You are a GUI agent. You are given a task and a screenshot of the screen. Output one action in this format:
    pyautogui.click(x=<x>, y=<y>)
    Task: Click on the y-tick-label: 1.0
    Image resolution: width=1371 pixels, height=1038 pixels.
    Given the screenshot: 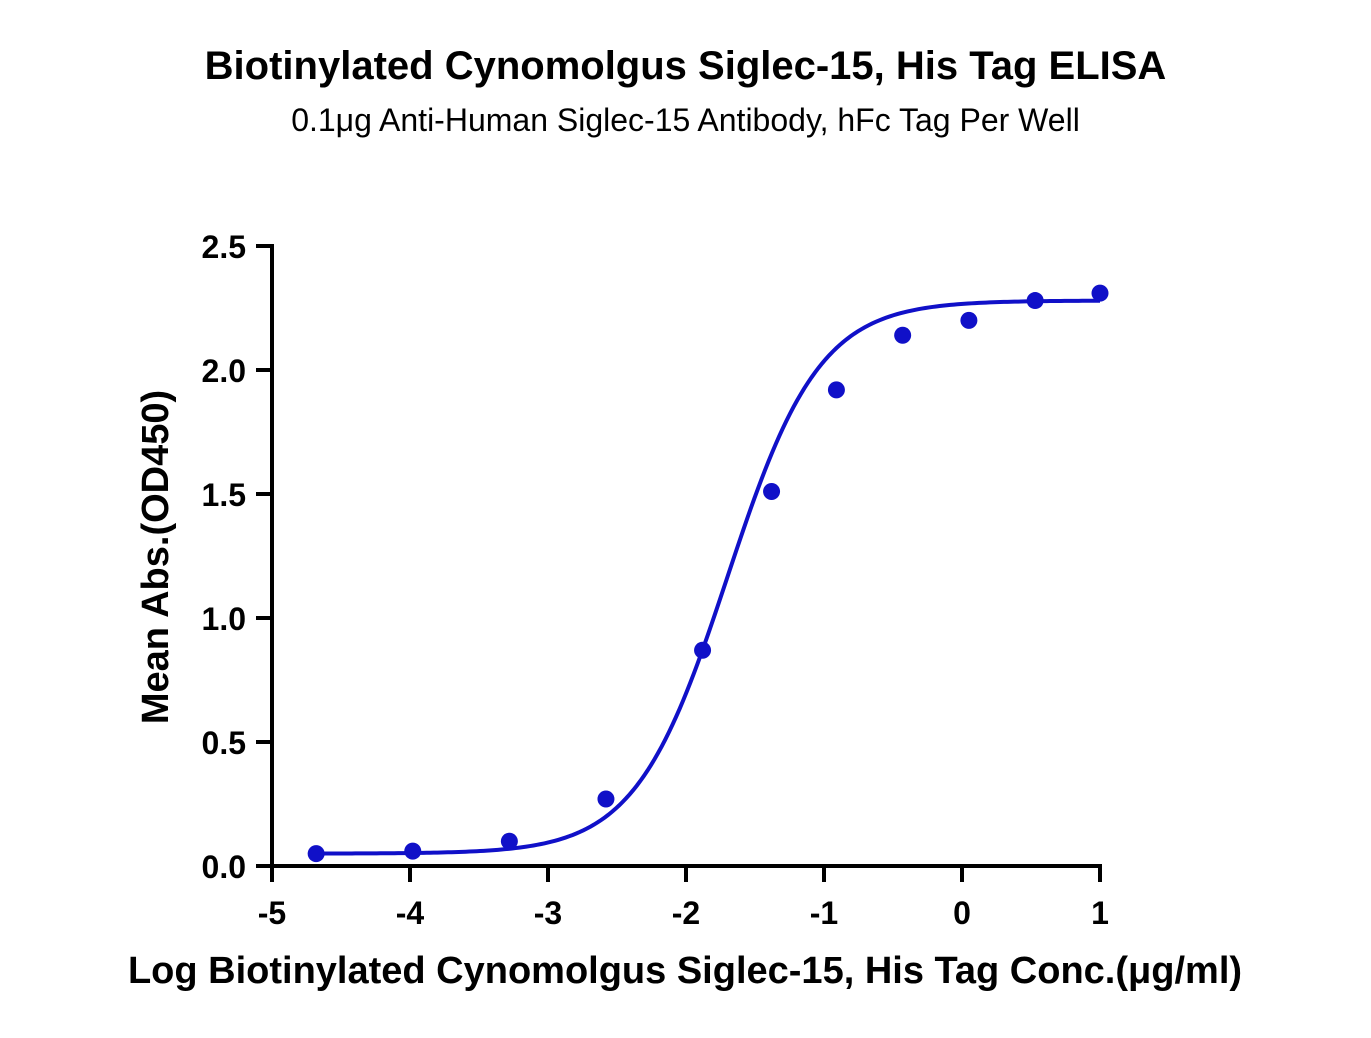 What is the action you would take?
    pyautogui.click(x=224, y=619)
    